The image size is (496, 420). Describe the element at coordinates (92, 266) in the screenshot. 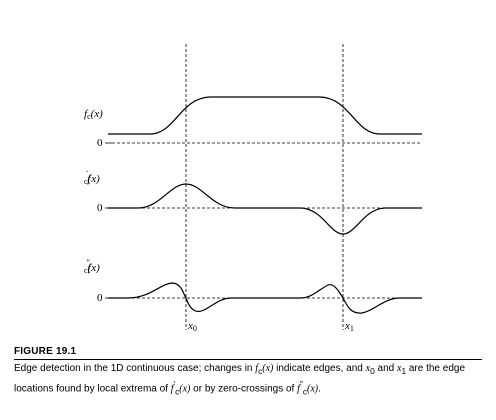

I see `panel-fc2-label: f″ c(x)` at that location.